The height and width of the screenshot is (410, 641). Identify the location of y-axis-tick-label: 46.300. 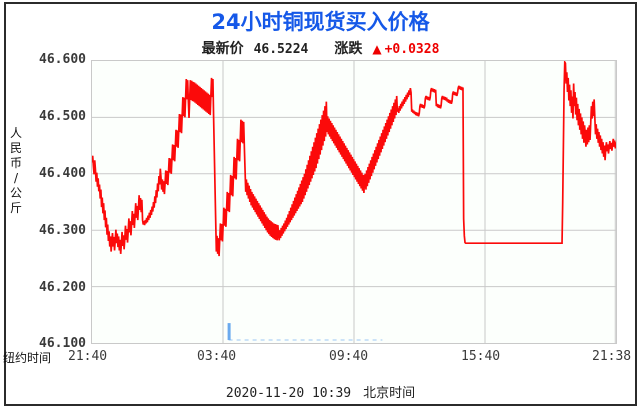
(62, 230).